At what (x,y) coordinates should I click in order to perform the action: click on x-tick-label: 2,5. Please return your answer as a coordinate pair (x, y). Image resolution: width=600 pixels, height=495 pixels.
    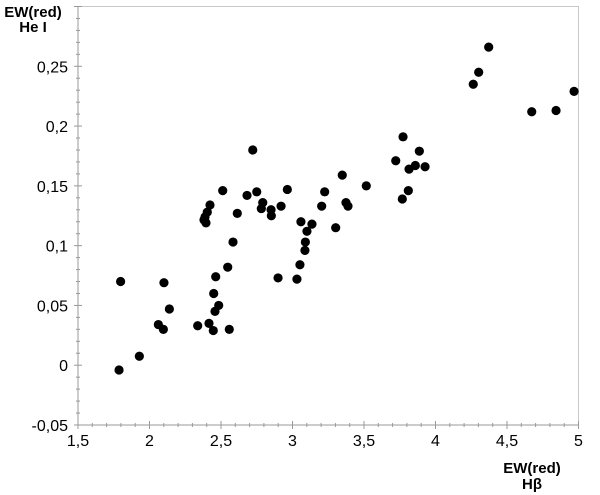
    Looking at the image, I should click on (221, 441).